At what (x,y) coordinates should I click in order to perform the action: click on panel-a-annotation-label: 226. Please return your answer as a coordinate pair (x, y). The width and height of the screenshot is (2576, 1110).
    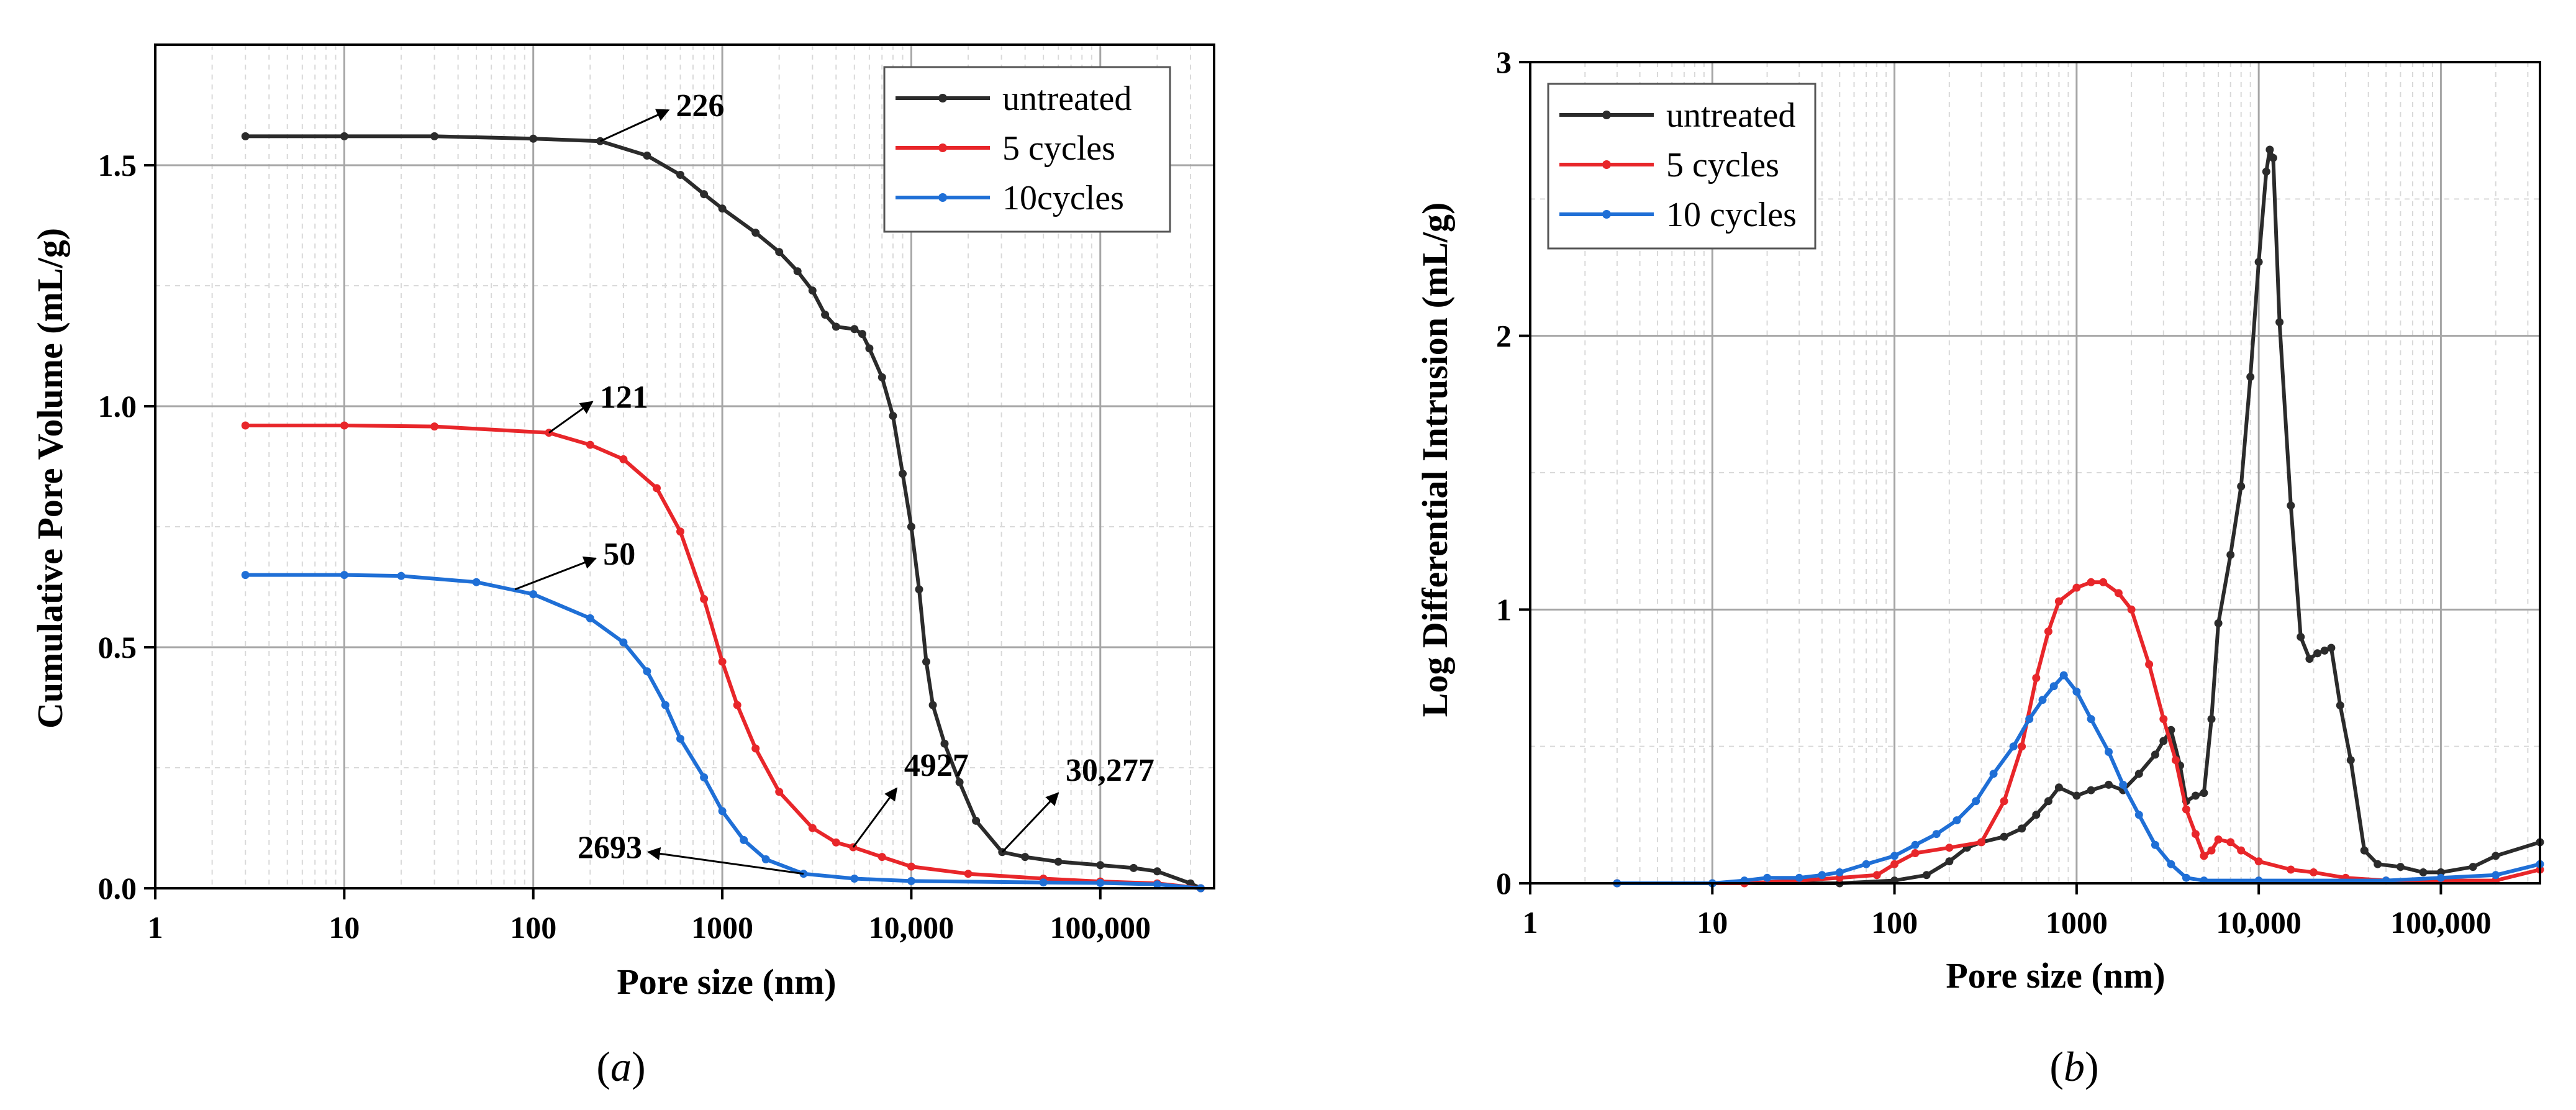
    Looking at the image, I should click on (700, 106).